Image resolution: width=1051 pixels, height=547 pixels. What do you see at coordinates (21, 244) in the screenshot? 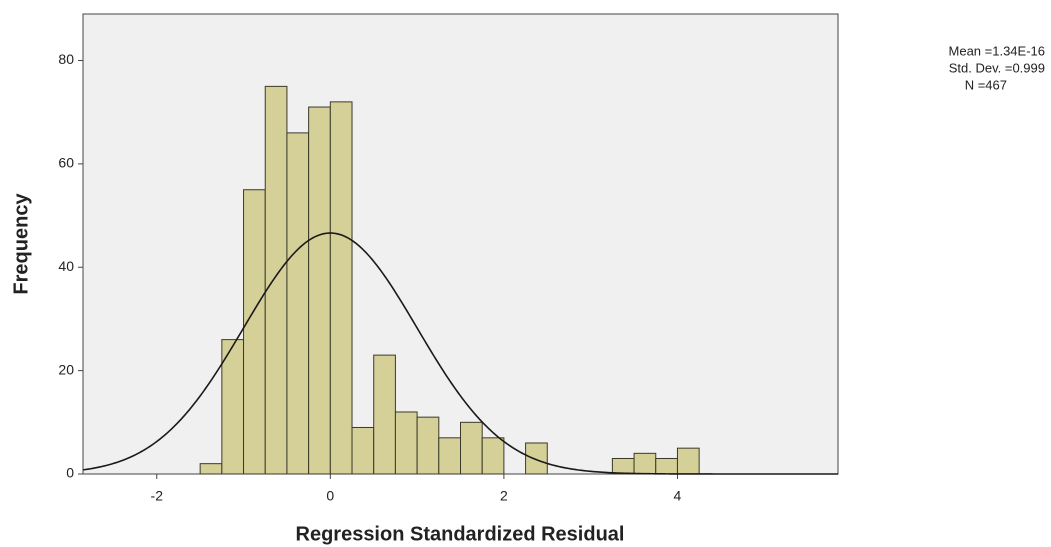
I see `y-axis-title: Frequency` at bounding box center [21, 244].